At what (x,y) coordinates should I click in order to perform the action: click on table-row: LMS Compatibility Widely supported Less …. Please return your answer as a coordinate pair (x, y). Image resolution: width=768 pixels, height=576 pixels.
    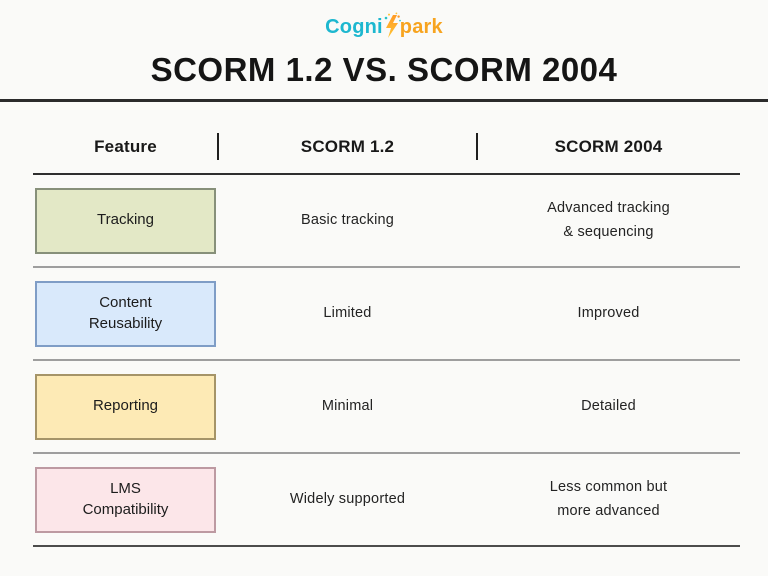
    Looking at the image, I should click on (386, 500).